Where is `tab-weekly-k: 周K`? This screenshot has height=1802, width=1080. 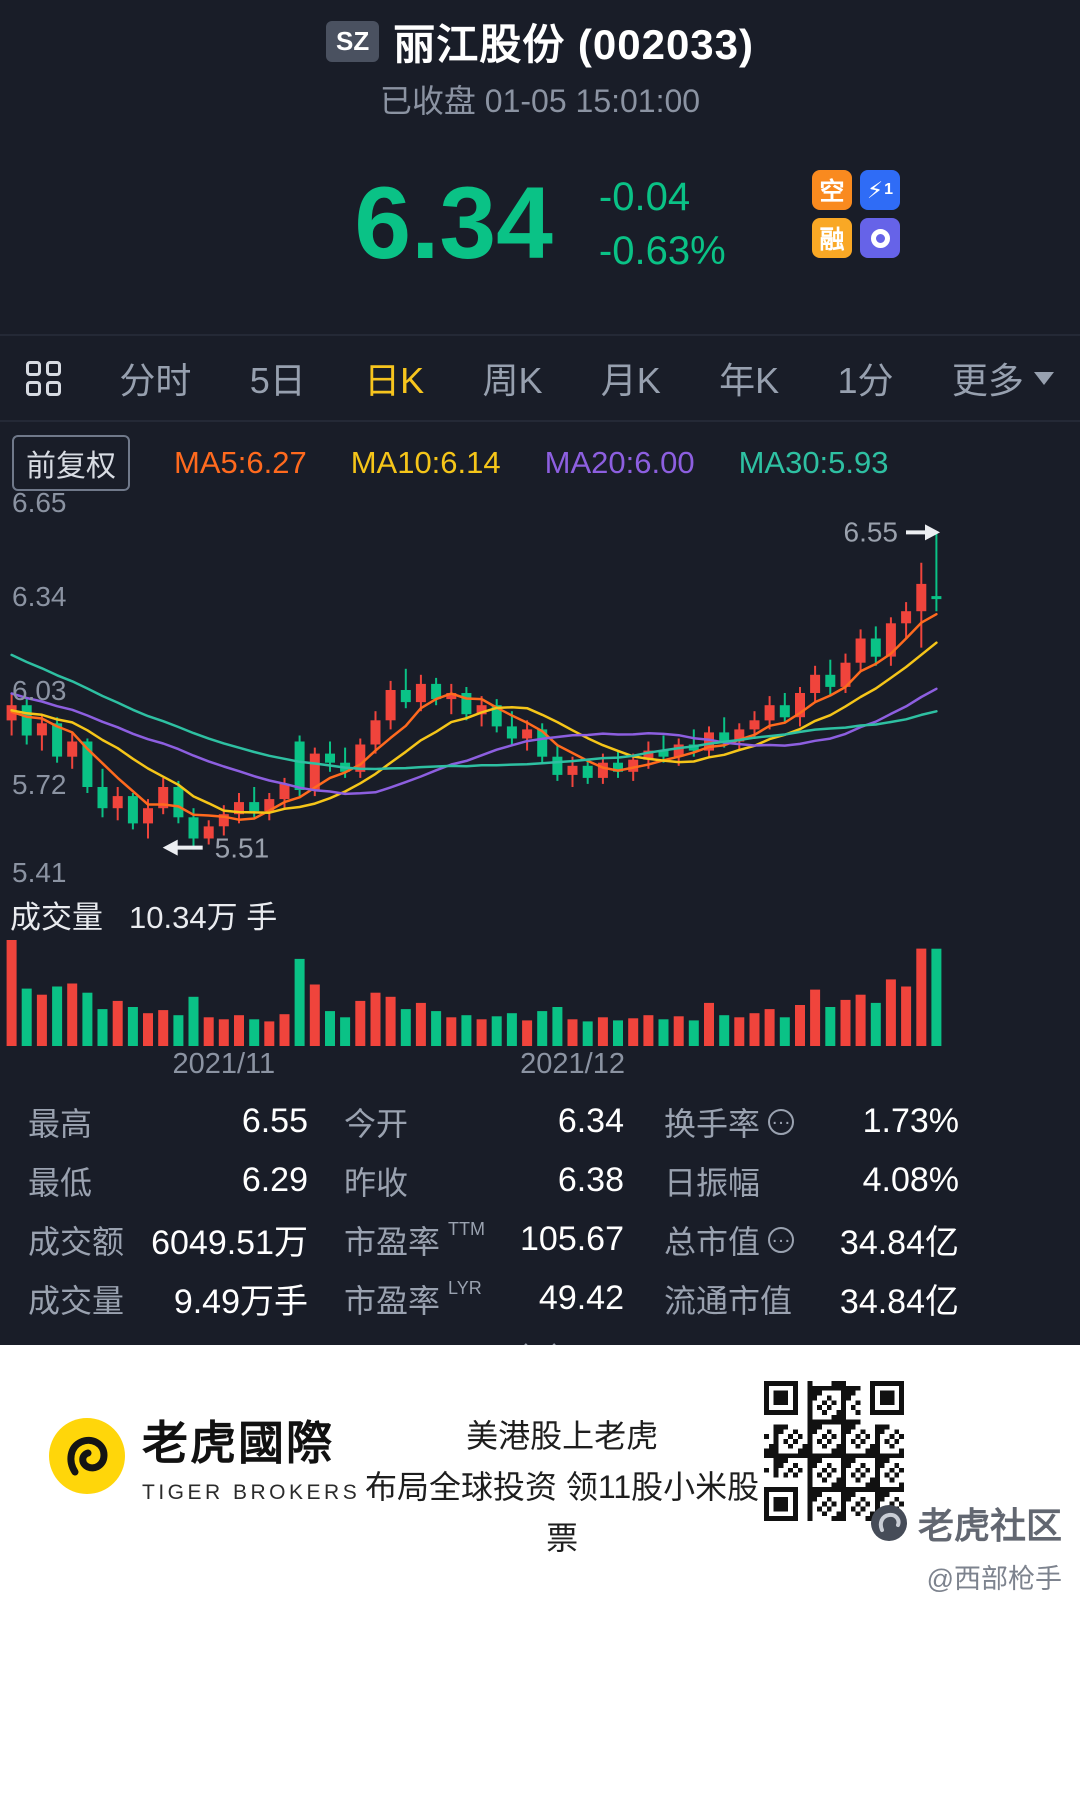
tab-weekly-k: 周K is located at coordinates (512, 380).